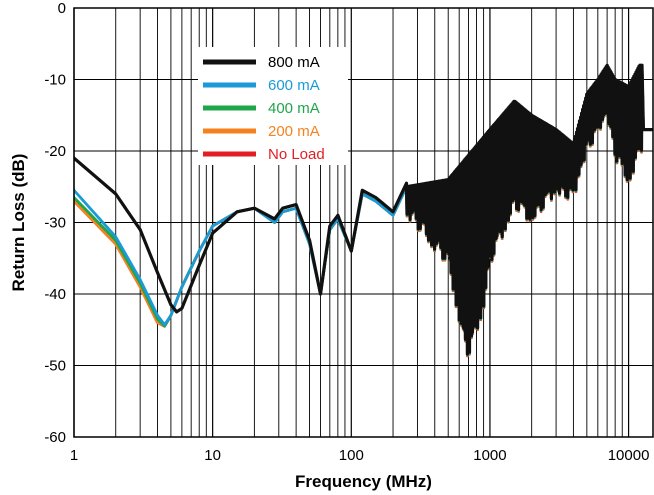 This screenshot has width=654, height=495. Describe the element at coordinates (55, 366) in the screenshot. I see `y-tick-label: -50` at that location.